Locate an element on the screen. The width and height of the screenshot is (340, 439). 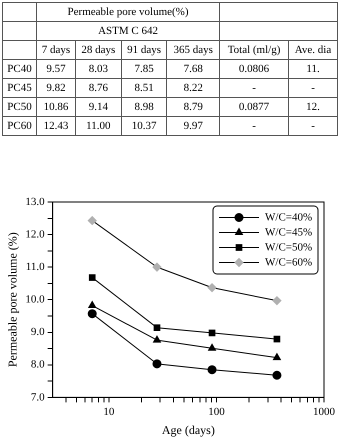
text: Permeable pore volume(%) is located at coordinates (128, 12).